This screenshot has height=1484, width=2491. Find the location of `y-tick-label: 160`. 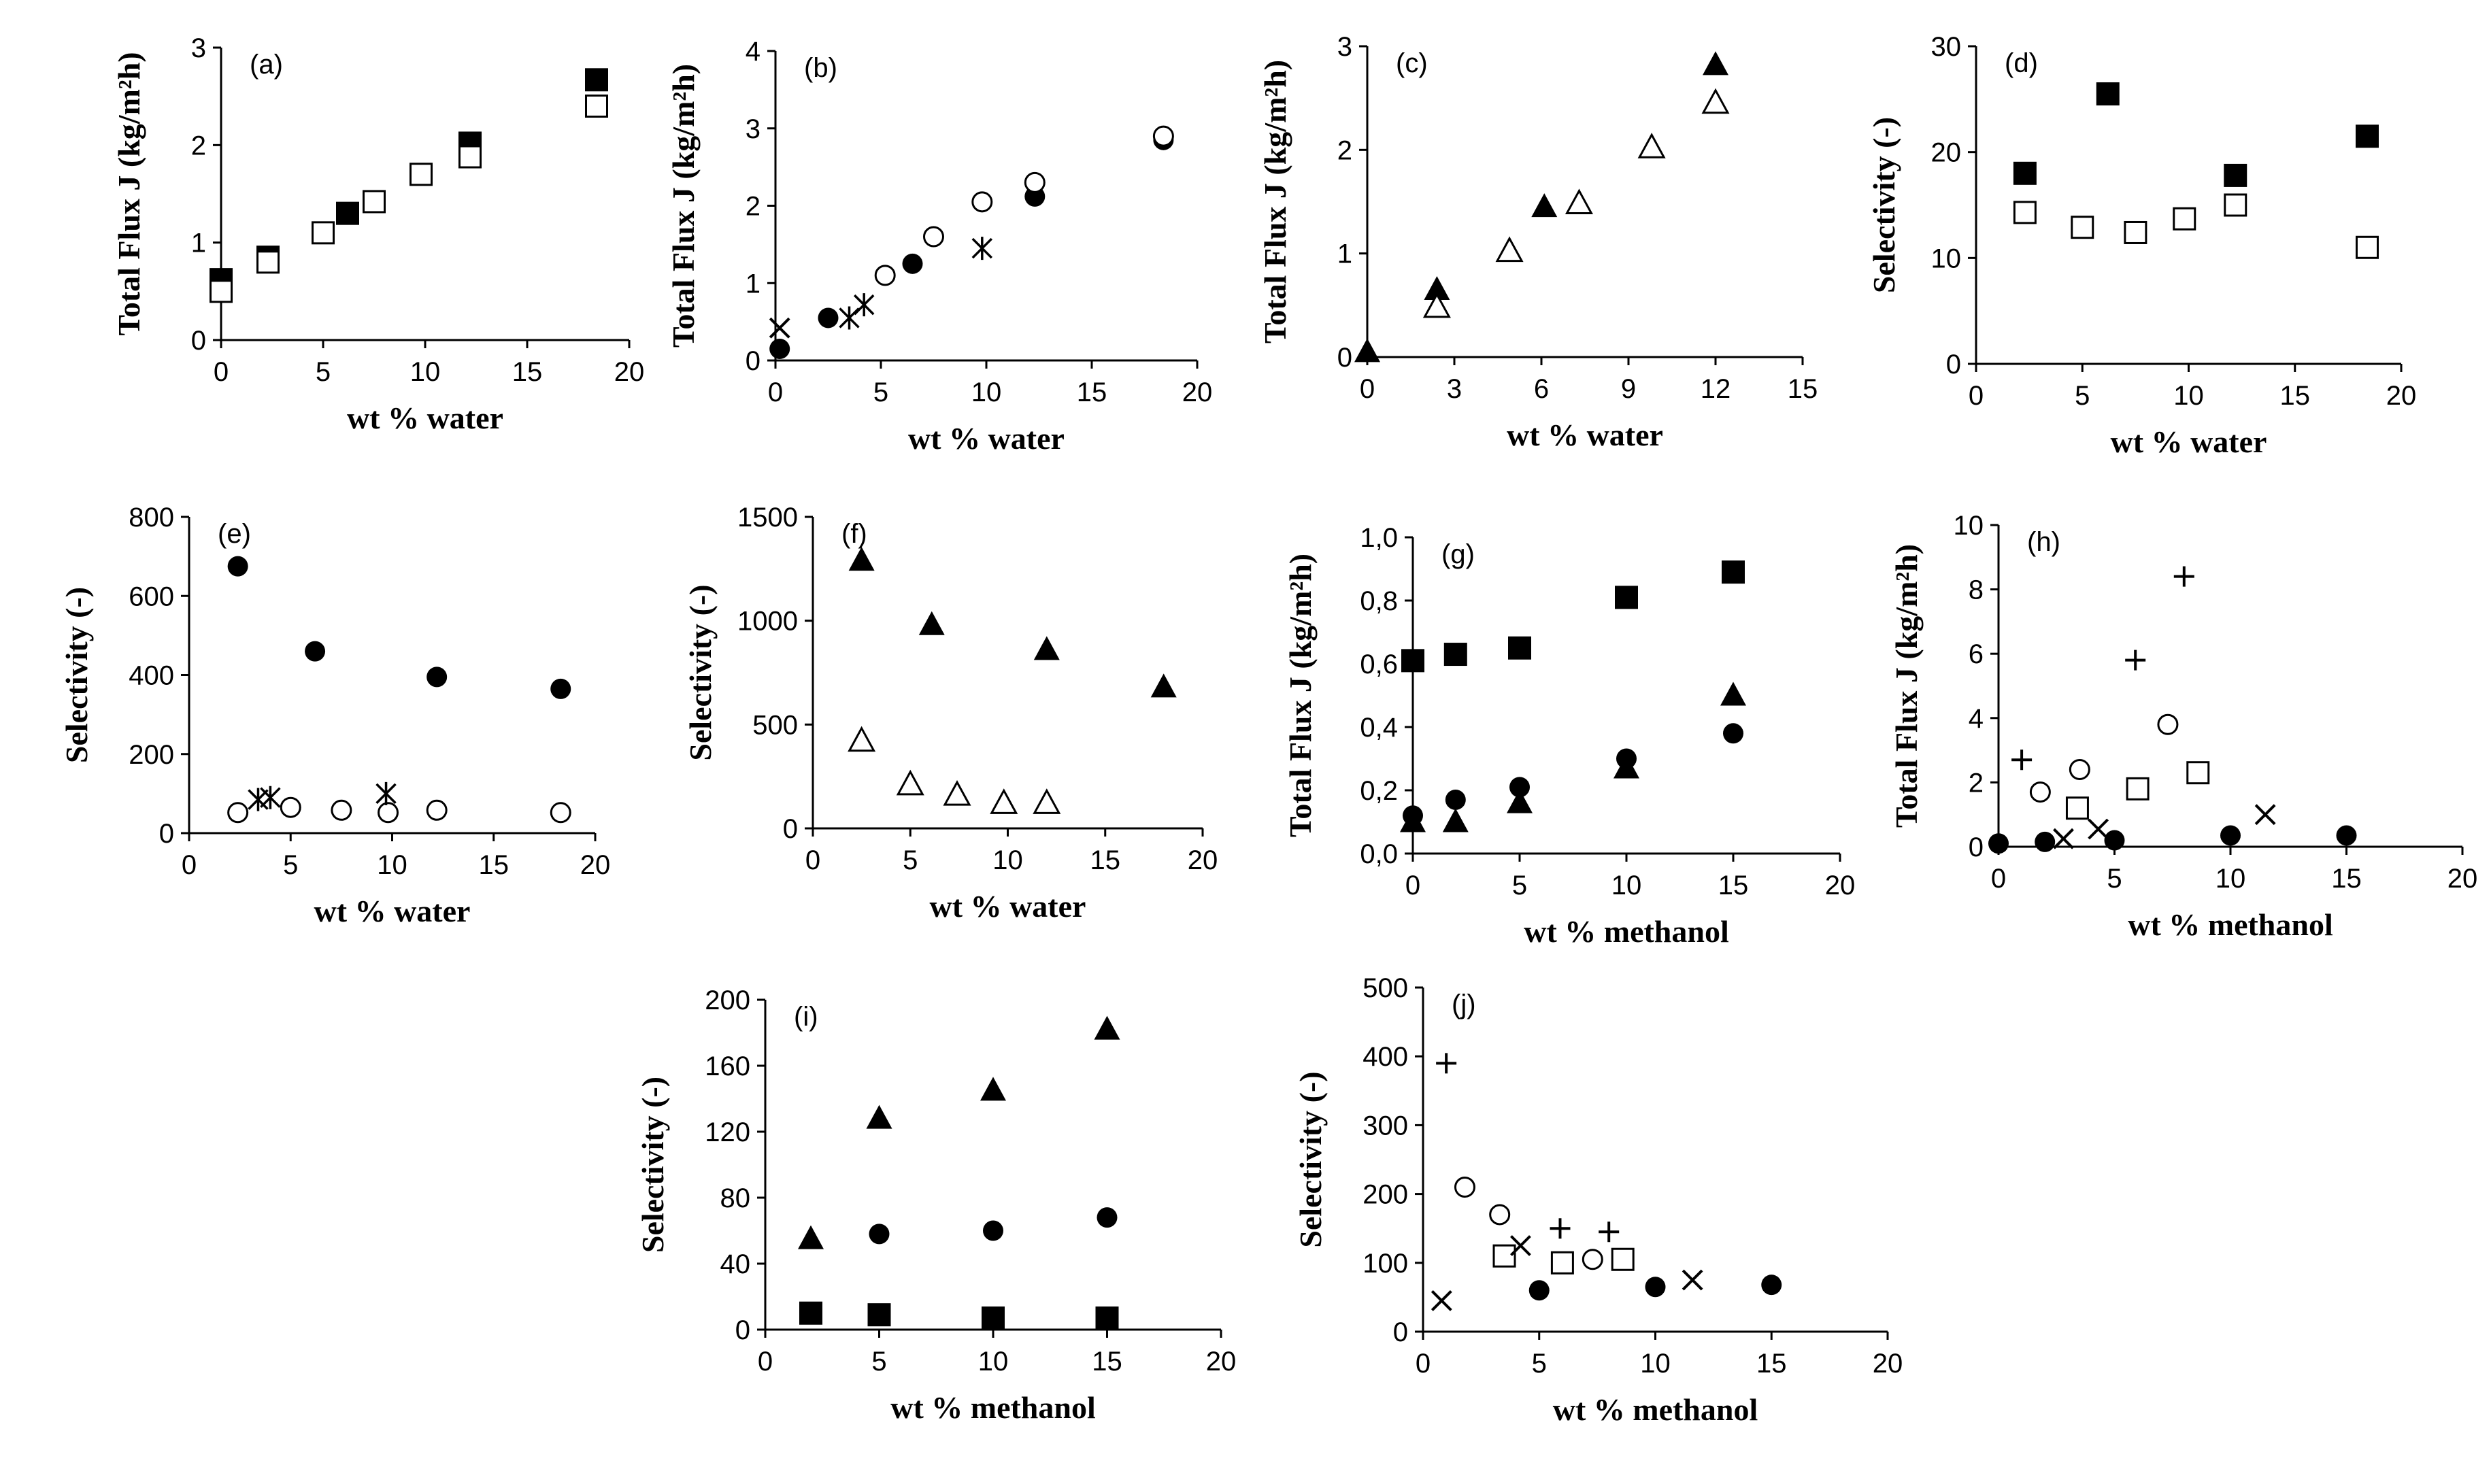

y-tick-label: 160 is located at coordinates (728, 1066).